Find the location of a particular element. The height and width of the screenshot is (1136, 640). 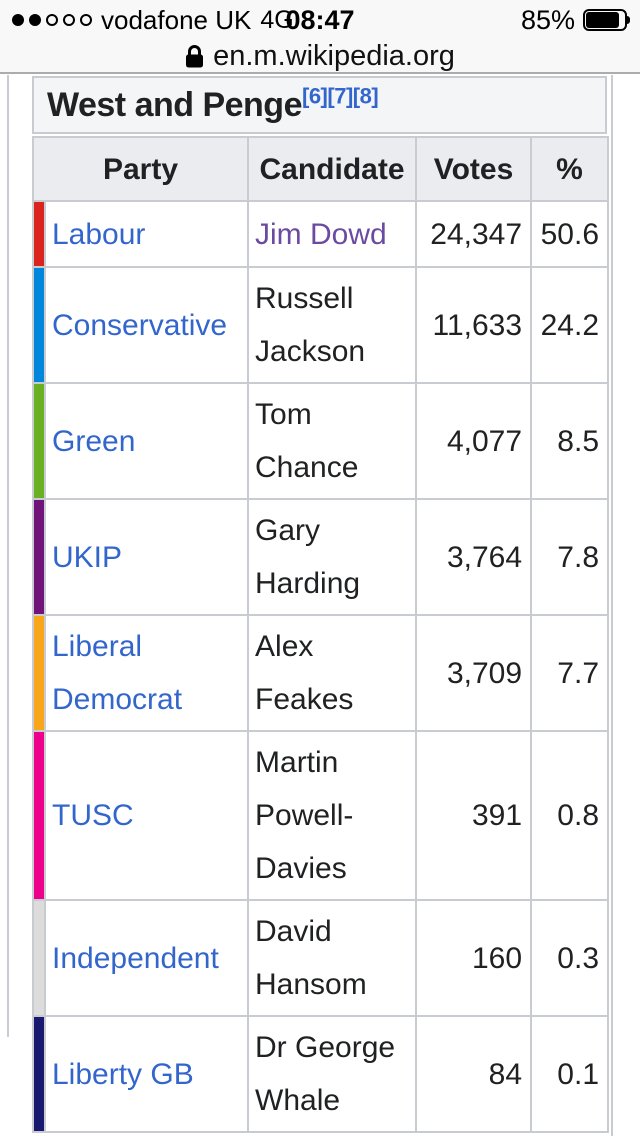

clock-label: 08:47 is located at coordinates (320, 19).